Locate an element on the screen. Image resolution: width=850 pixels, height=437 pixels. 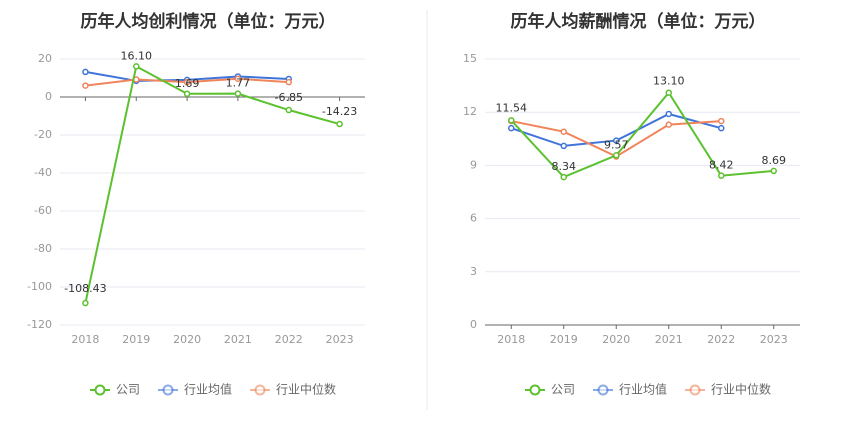
y-tick-label: -20 is located at coordinates (43, 134).